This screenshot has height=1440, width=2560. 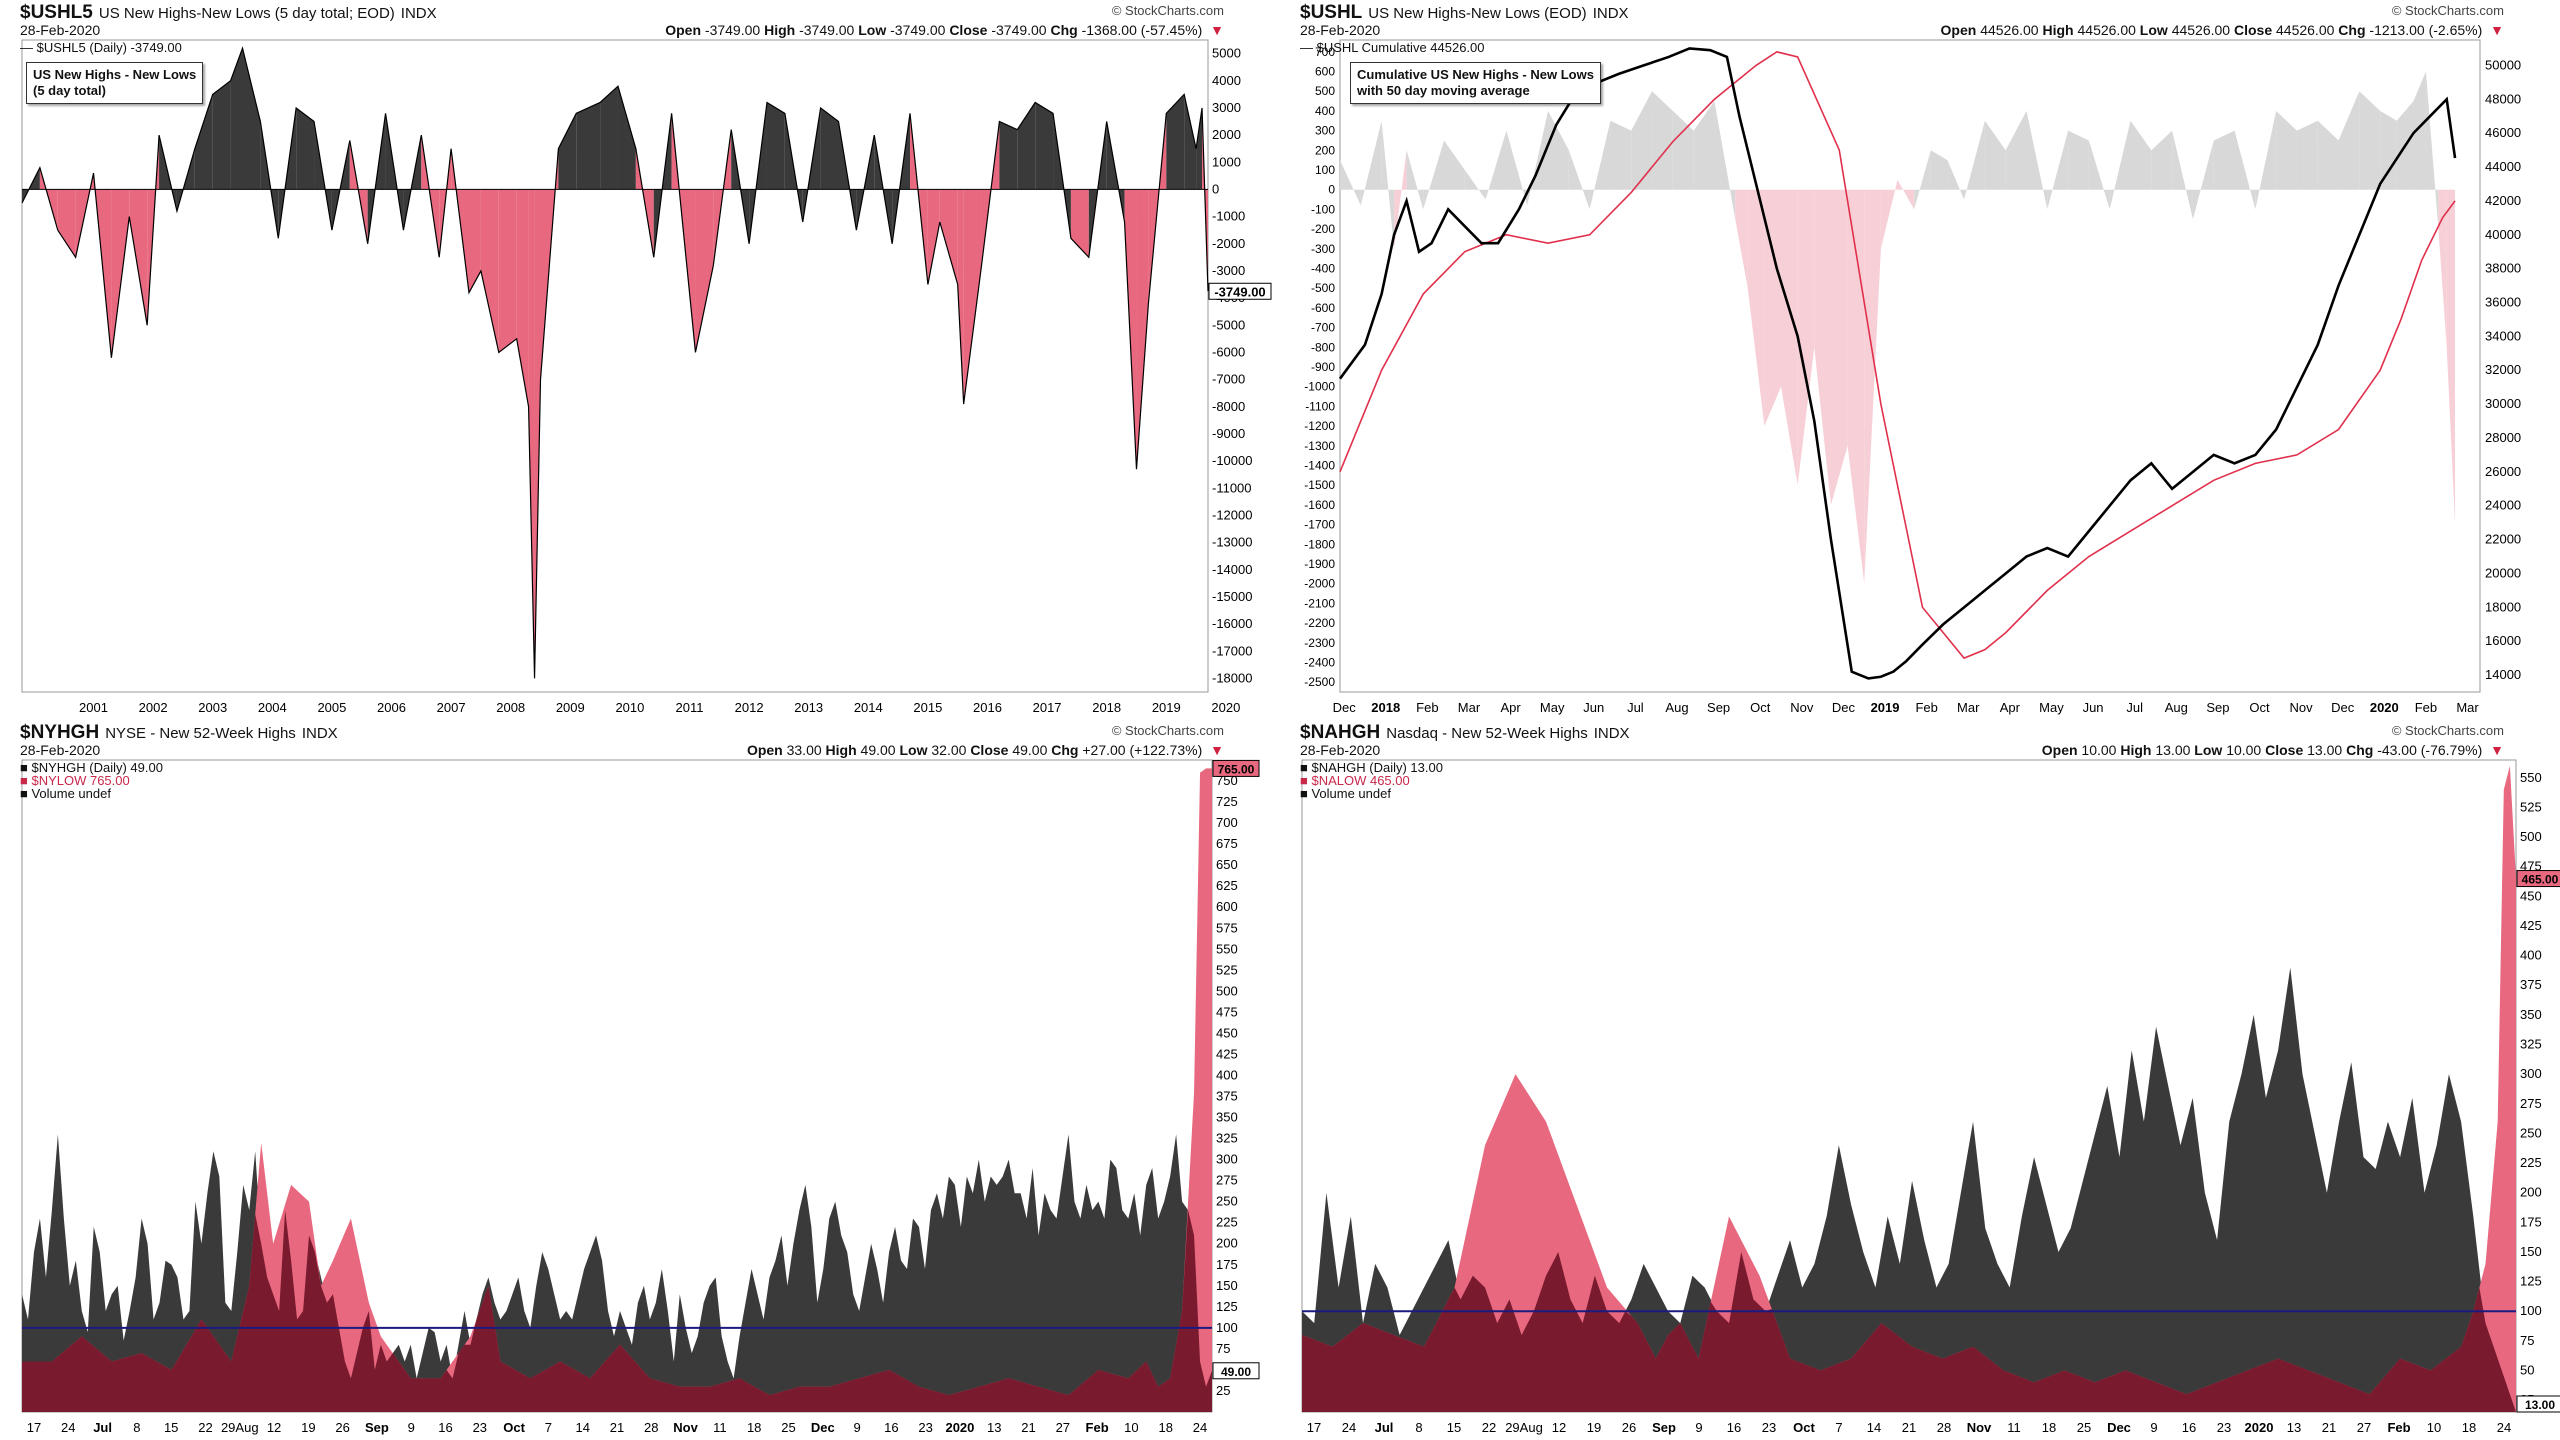 What do you see at coordinates (1838, 1427) in the screenshot?
I see `x-tick-label: 7` at bounding box center [1838, 1427].